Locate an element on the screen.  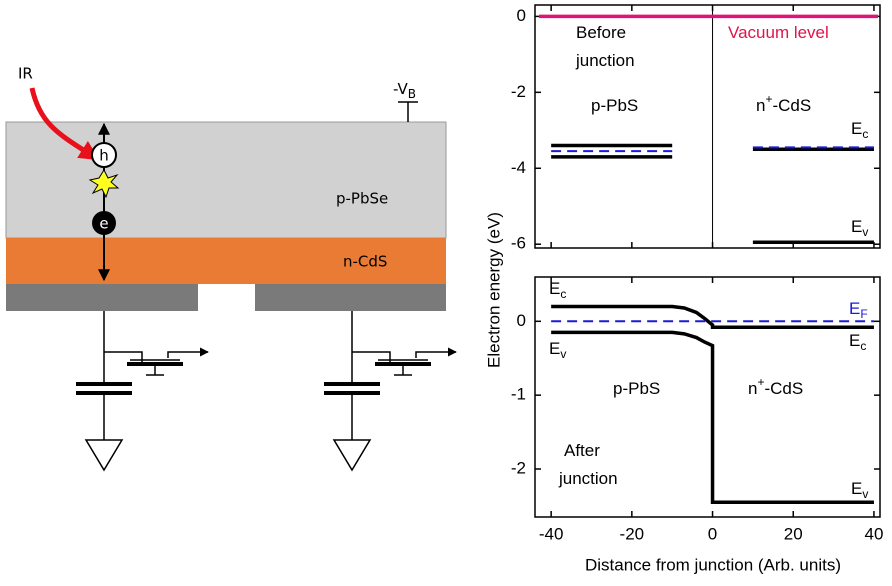
x-axis-label: Distance from junction (Arb. units) is located at coordinates (713, 564).